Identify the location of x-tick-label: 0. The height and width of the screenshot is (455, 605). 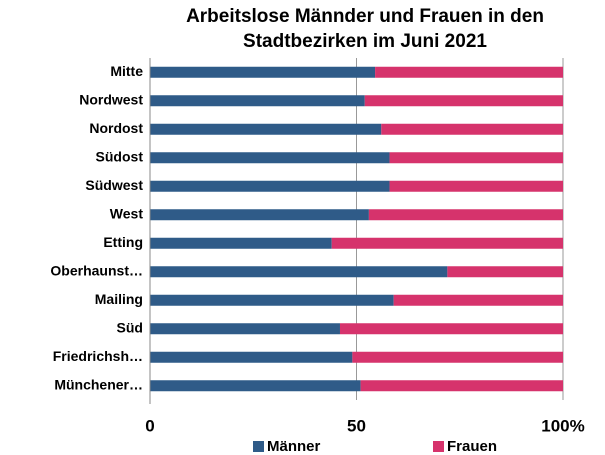
(149, 425).